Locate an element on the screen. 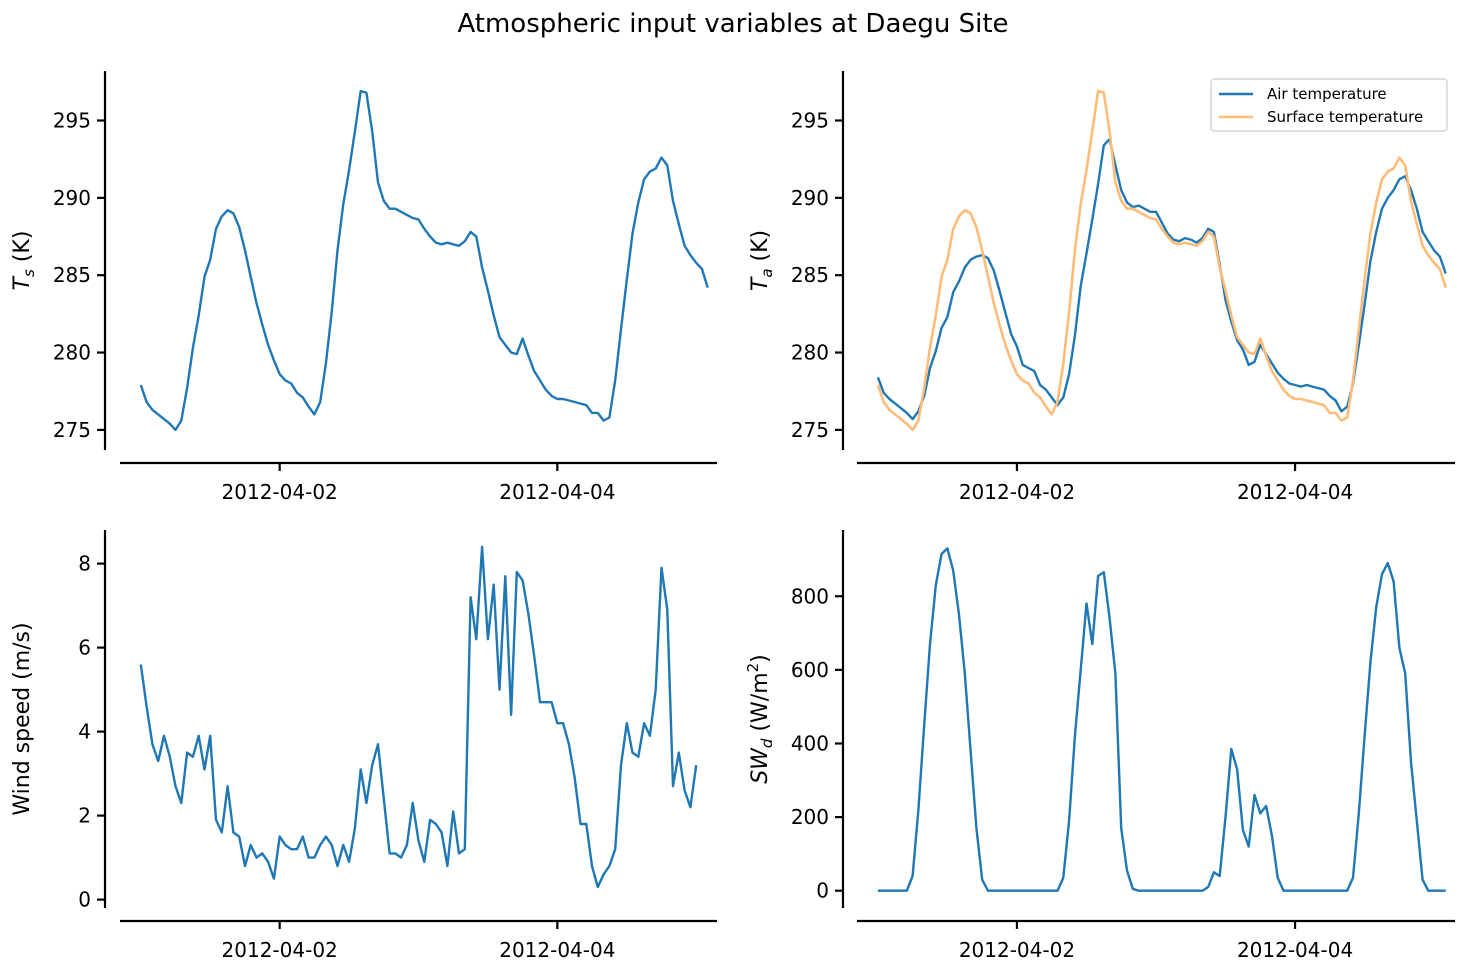 This screenshot has height=972, width=1466. y-axis-label-superscript: 2 is located at coordinates (753, 668).